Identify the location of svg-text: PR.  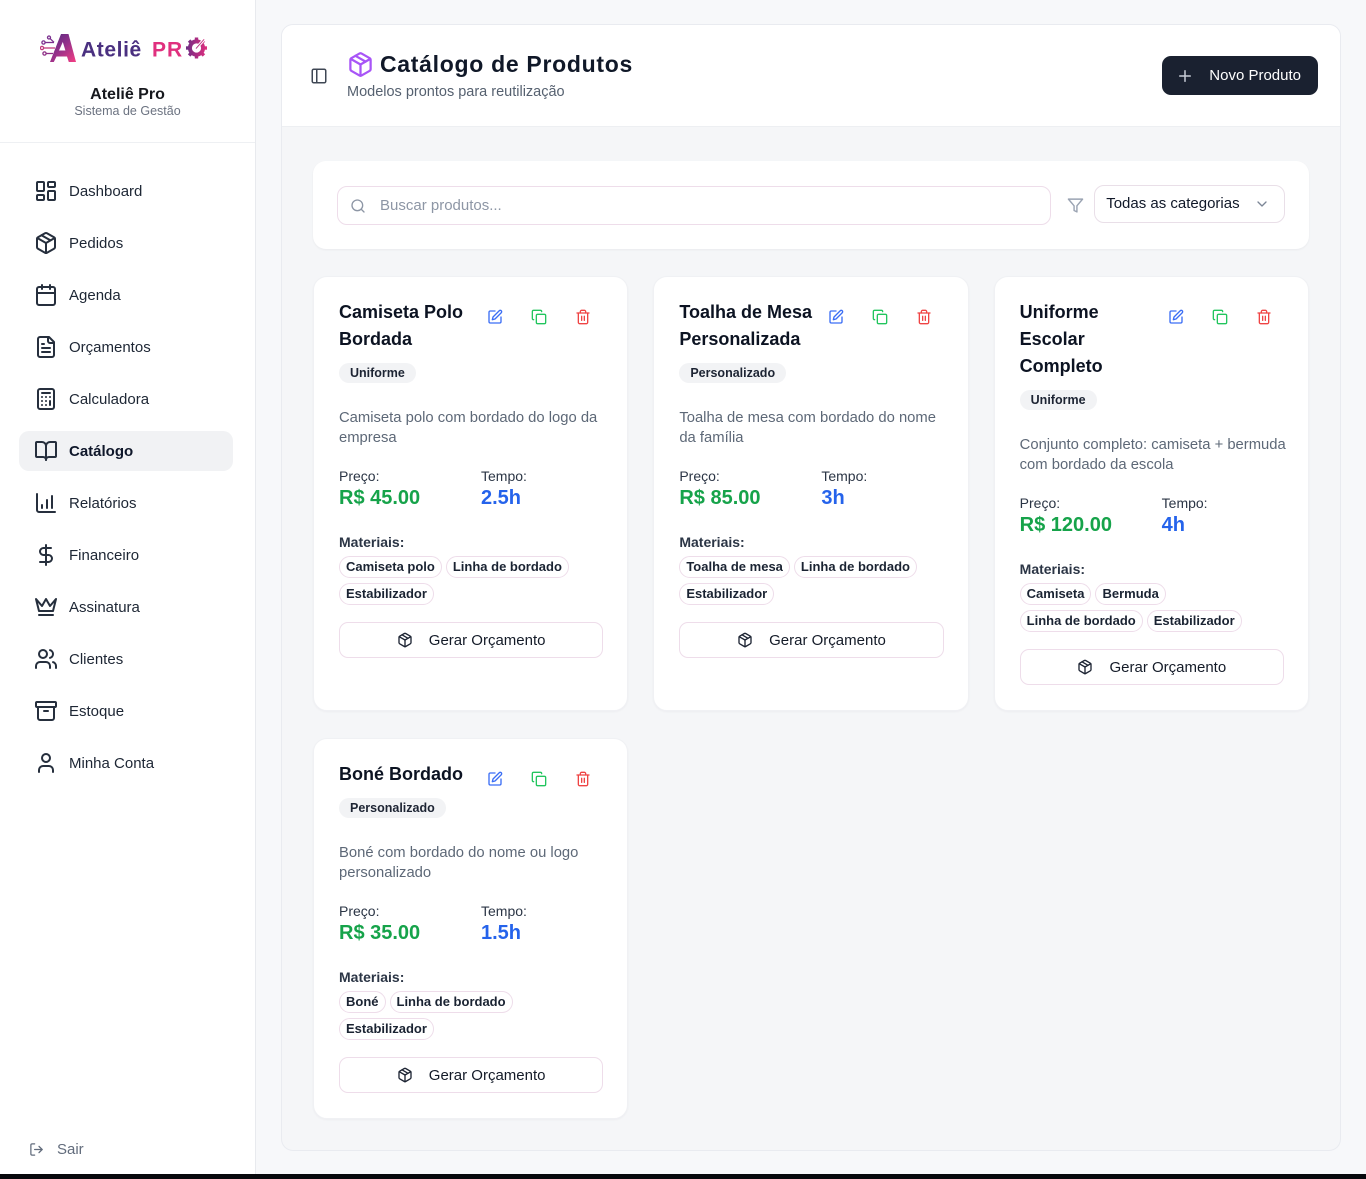
(167, 50).